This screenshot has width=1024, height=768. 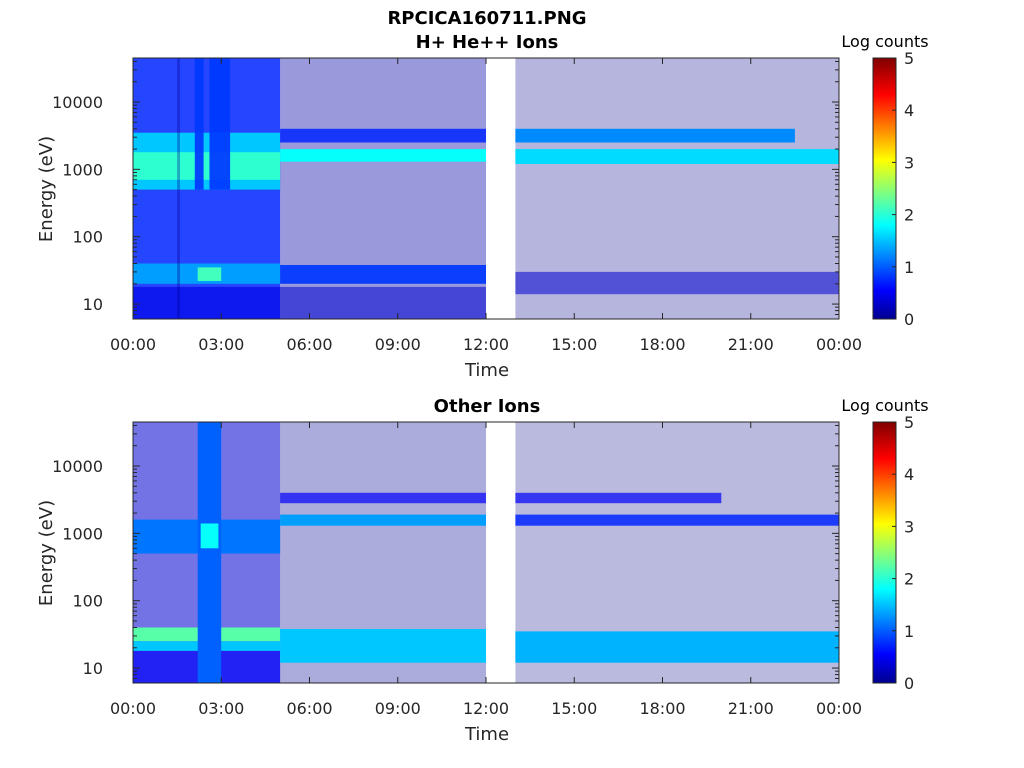 What do you see at coordinates (487, 42) in the screenshot?
I see `panel-title: H+ He++ Ions` at bounding box center [487, 42].